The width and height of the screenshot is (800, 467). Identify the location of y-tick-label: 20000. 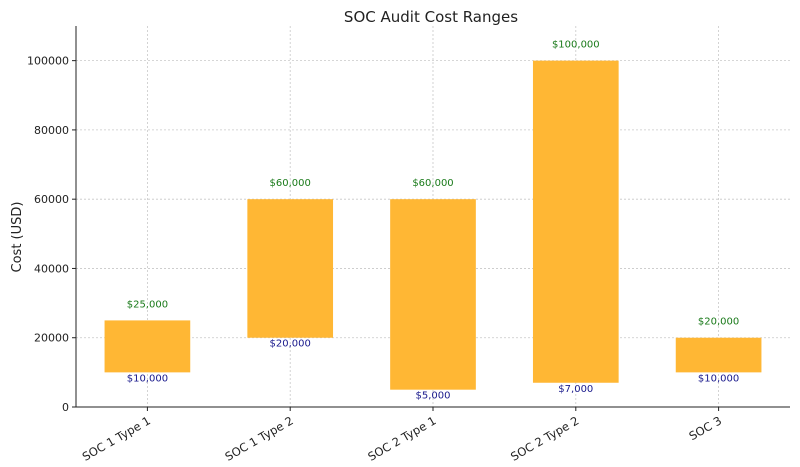
(51, 338).